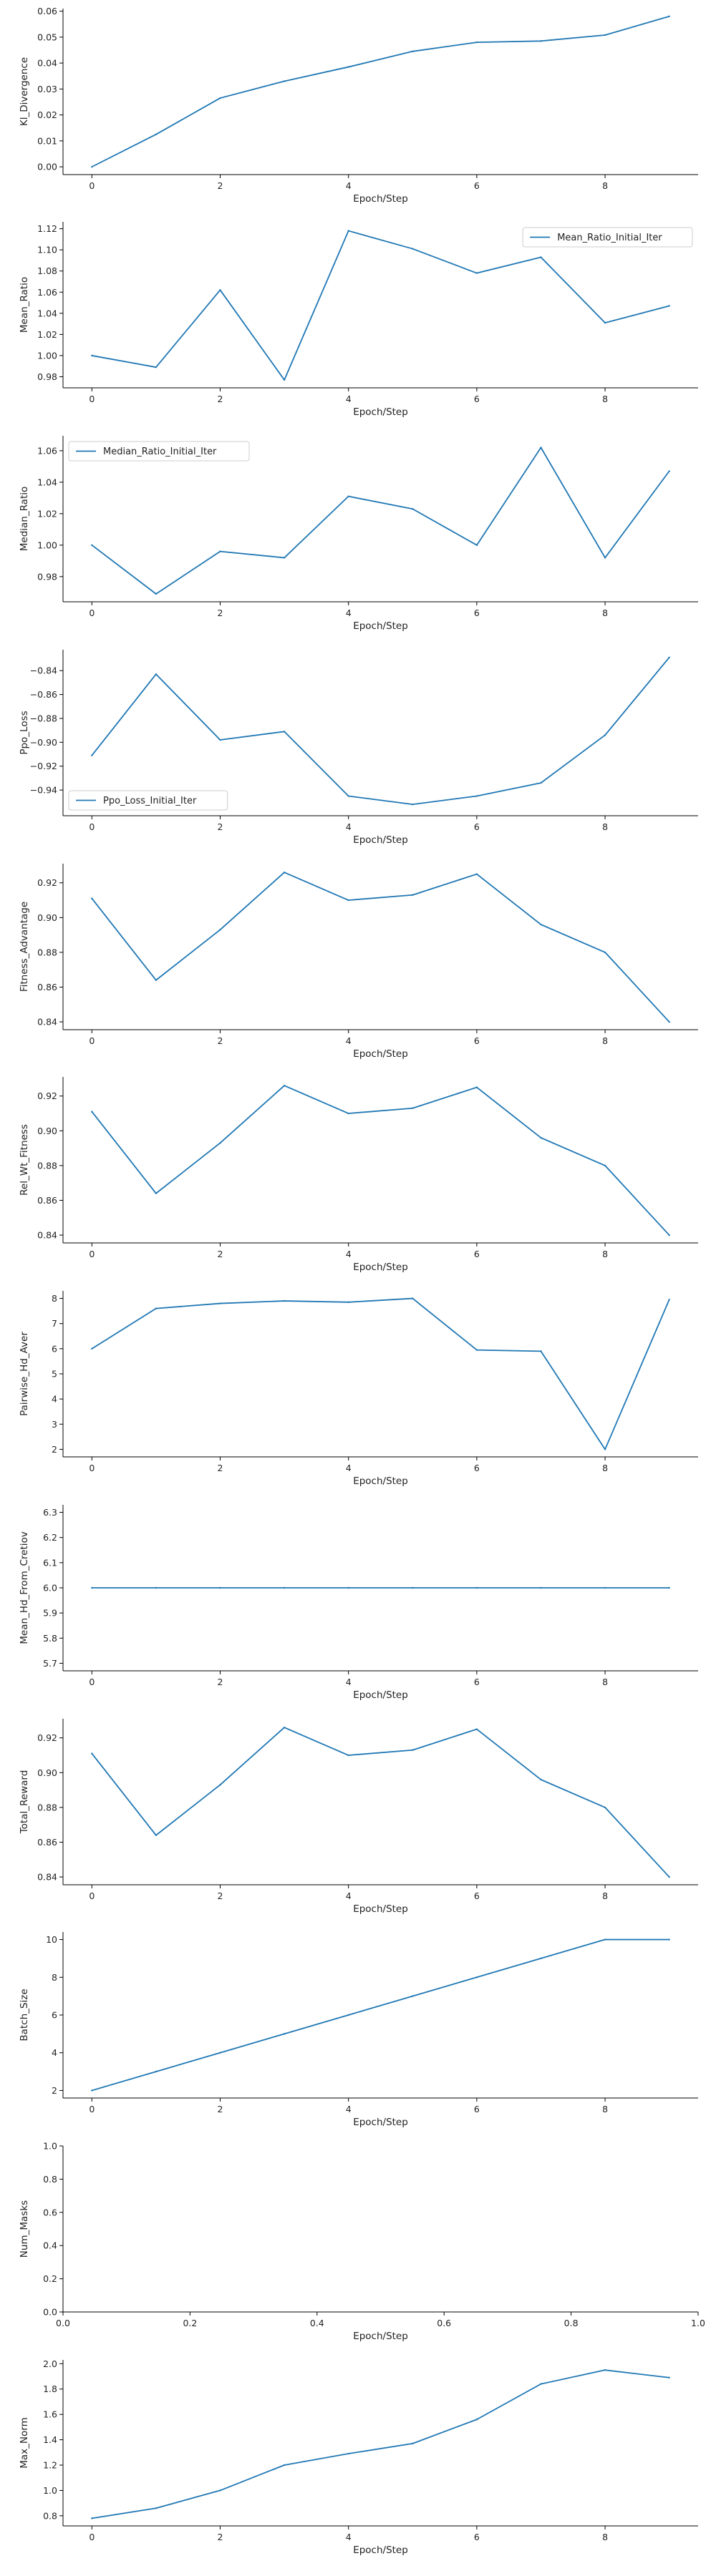  Describe the element at coordinates (50, 2490) in the screenshot. I see `y-tick-label: 1.0` at that location.